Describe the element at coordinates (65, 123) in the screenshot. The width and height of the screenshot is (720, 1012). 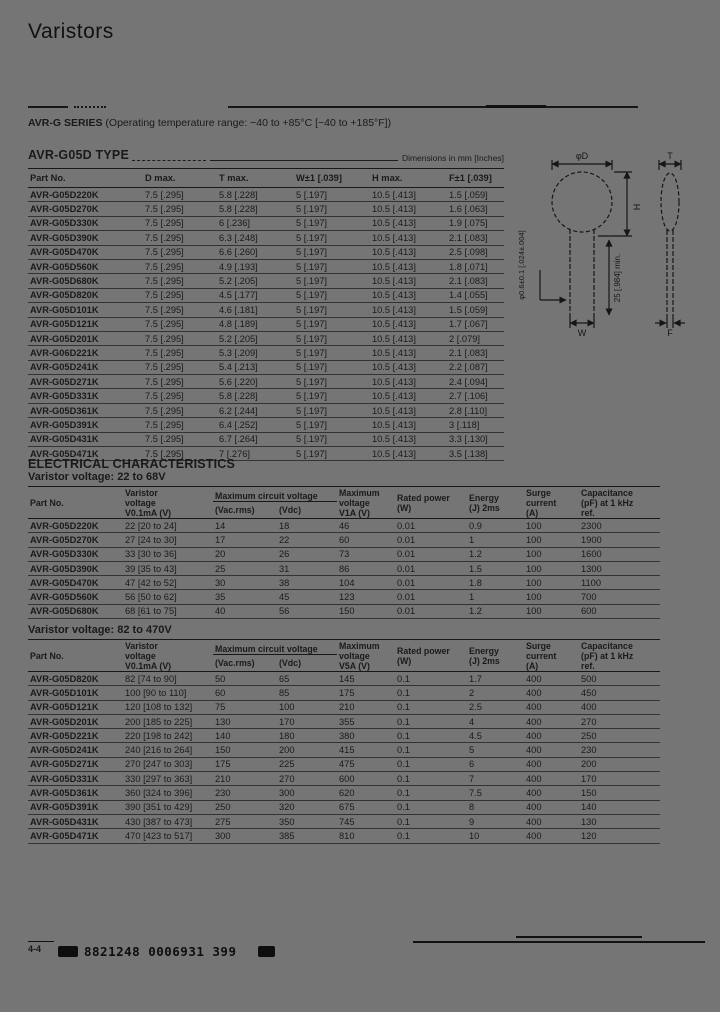
I see `series-heading: AVR-G SERIES` at that location.